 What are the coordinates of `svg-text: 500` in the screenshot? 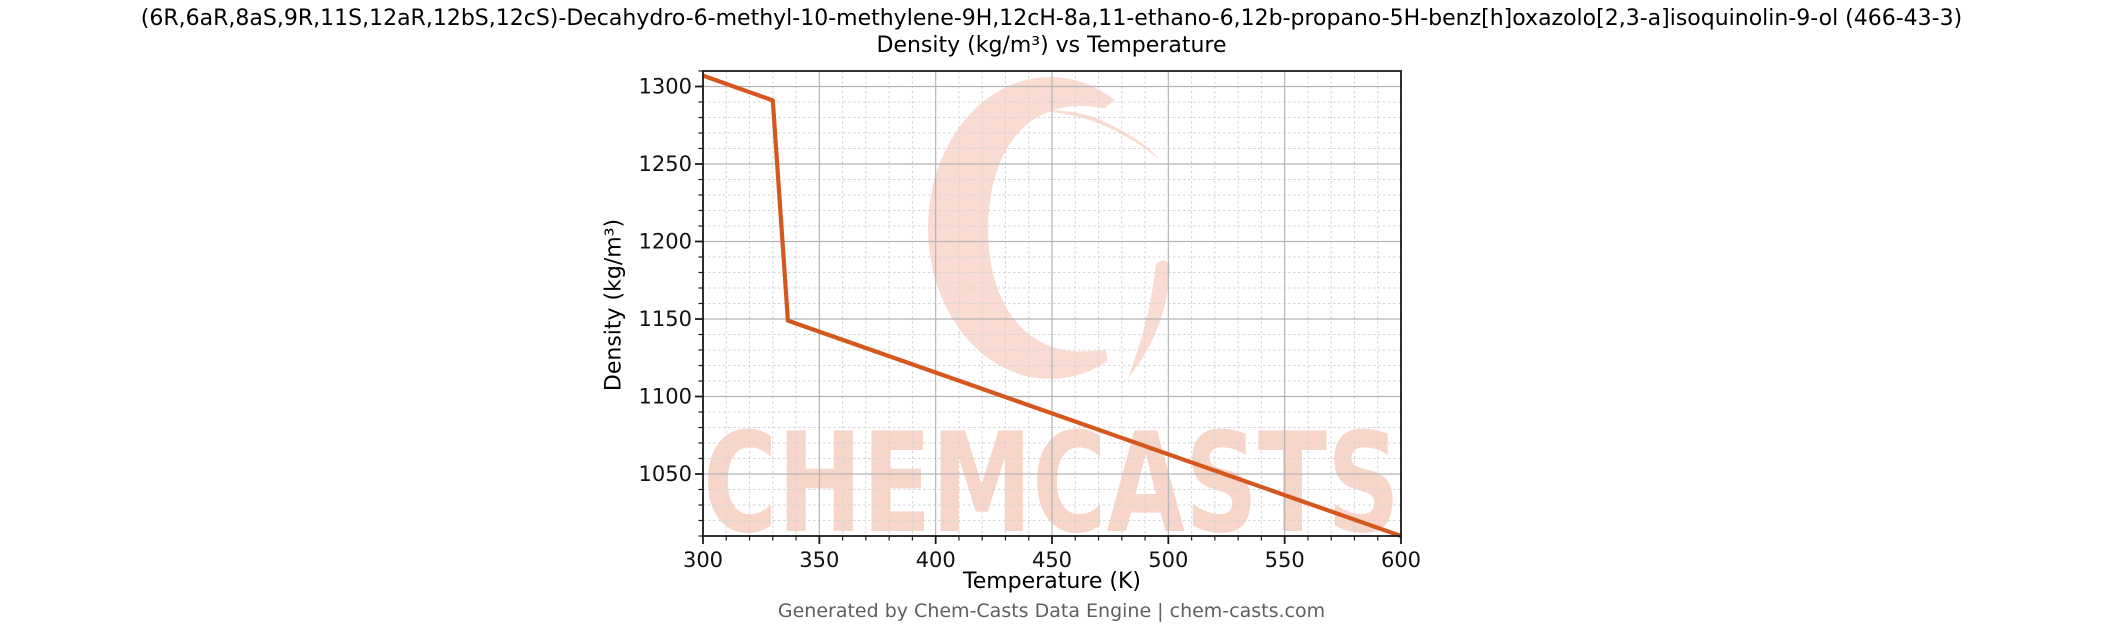 It's located at (1168, 560).